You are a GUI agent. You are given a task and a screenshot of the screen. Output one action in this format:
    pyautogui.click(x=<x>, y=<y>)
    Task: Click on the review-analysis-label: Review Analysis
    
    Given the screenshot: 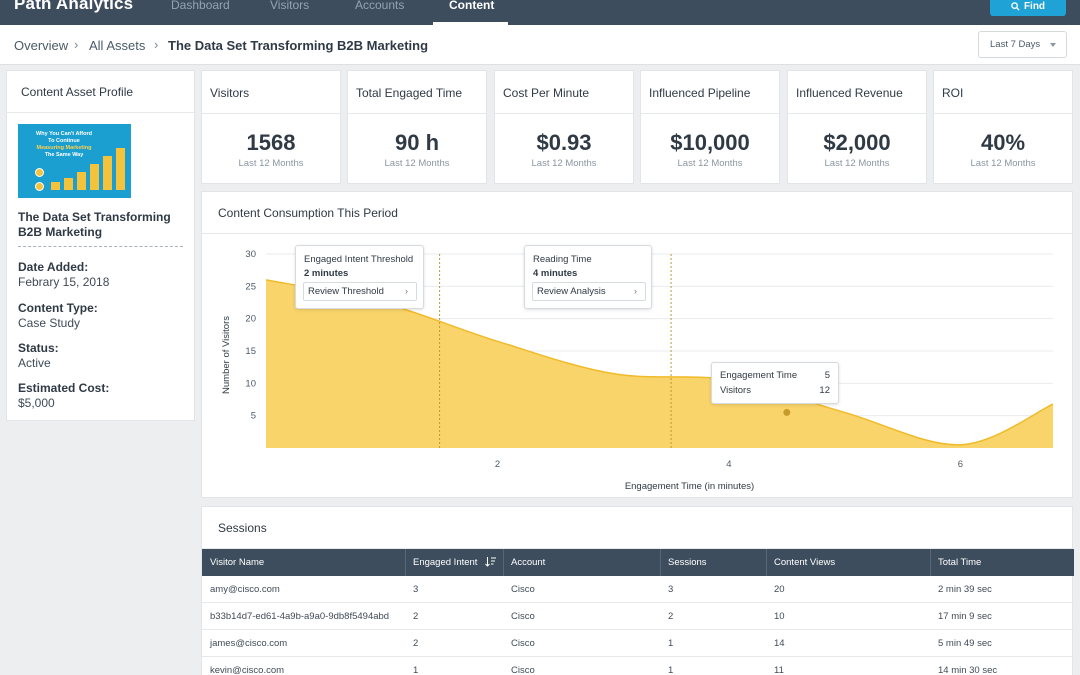 What is the action you would take?
    pyautogui.click(x=571, y=291)
    